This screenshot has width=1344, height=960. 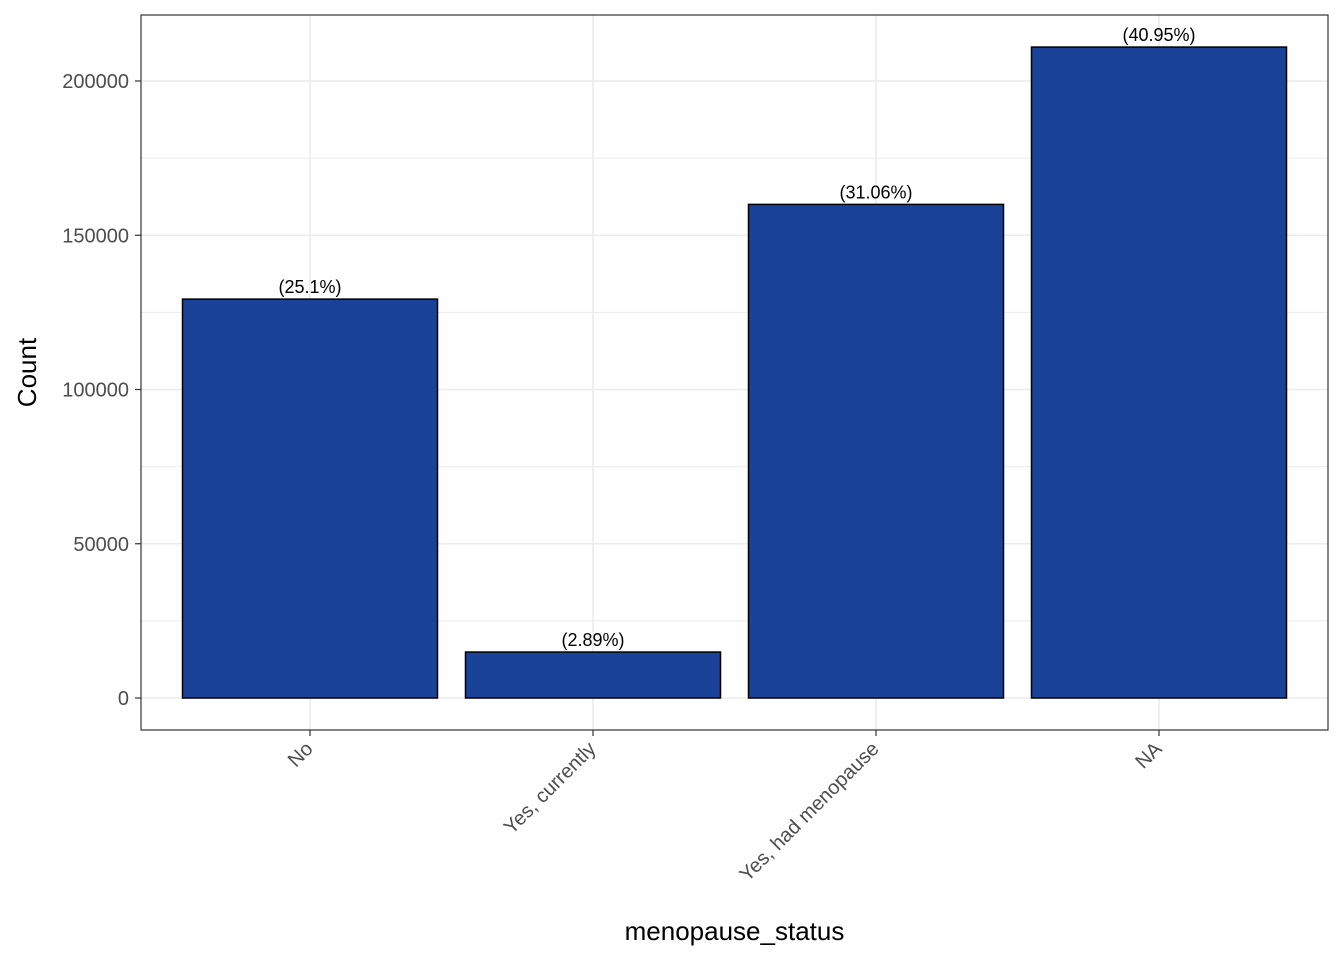 I want to click on y-axis: 0 50000 100000 150000 200000, so click(x=101, y=390).